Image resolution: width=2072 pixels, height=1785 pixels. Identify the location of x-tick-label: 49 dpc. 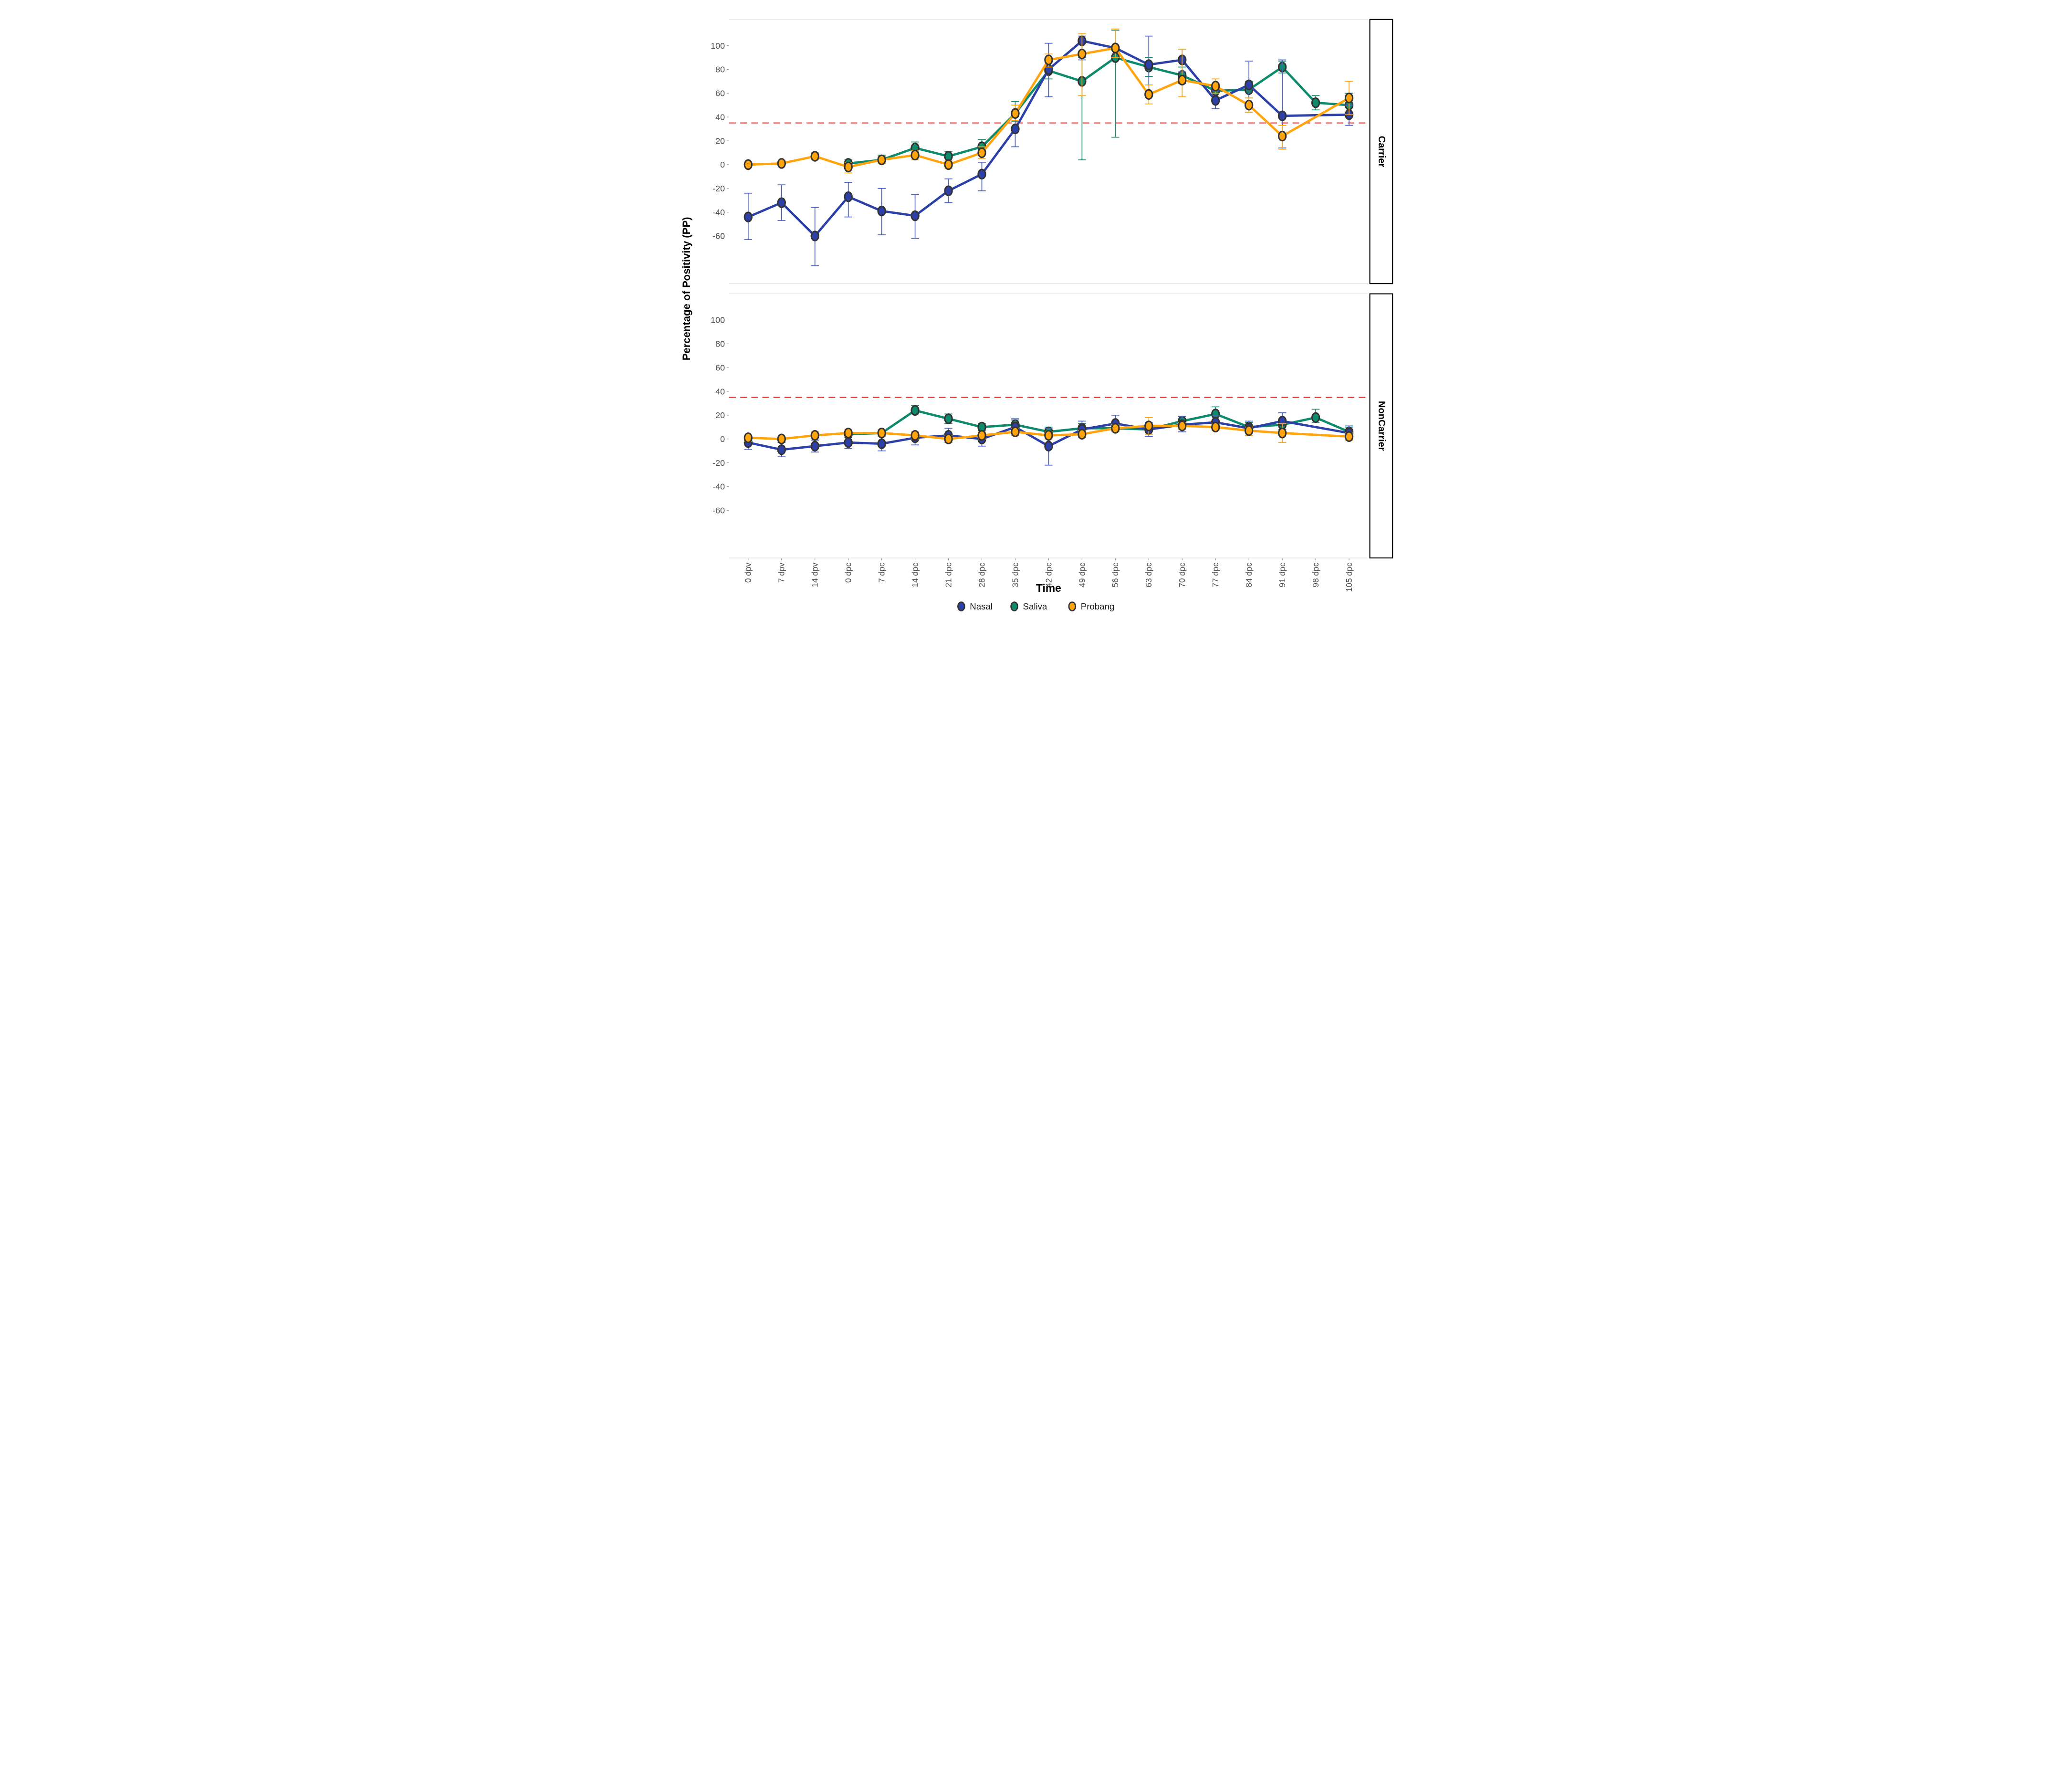
(1082, 574).